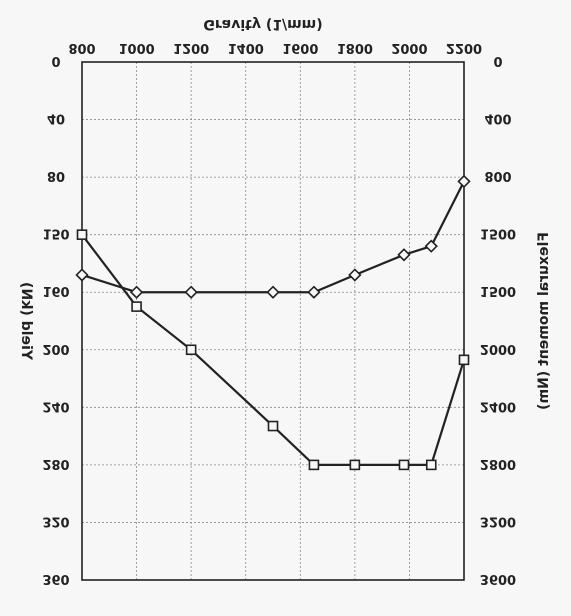  I want to click on right-y-tick-label: 2400, so click(498, 405).